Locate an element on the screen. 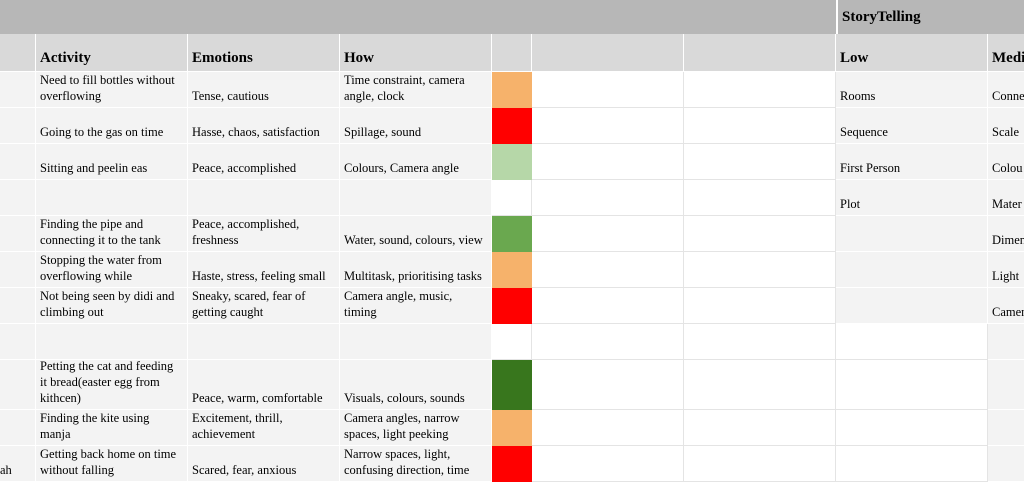 The height and width of the screenshot is (482, 1024). cell-how: Spillage, sound is located at coordinates (416, 126).